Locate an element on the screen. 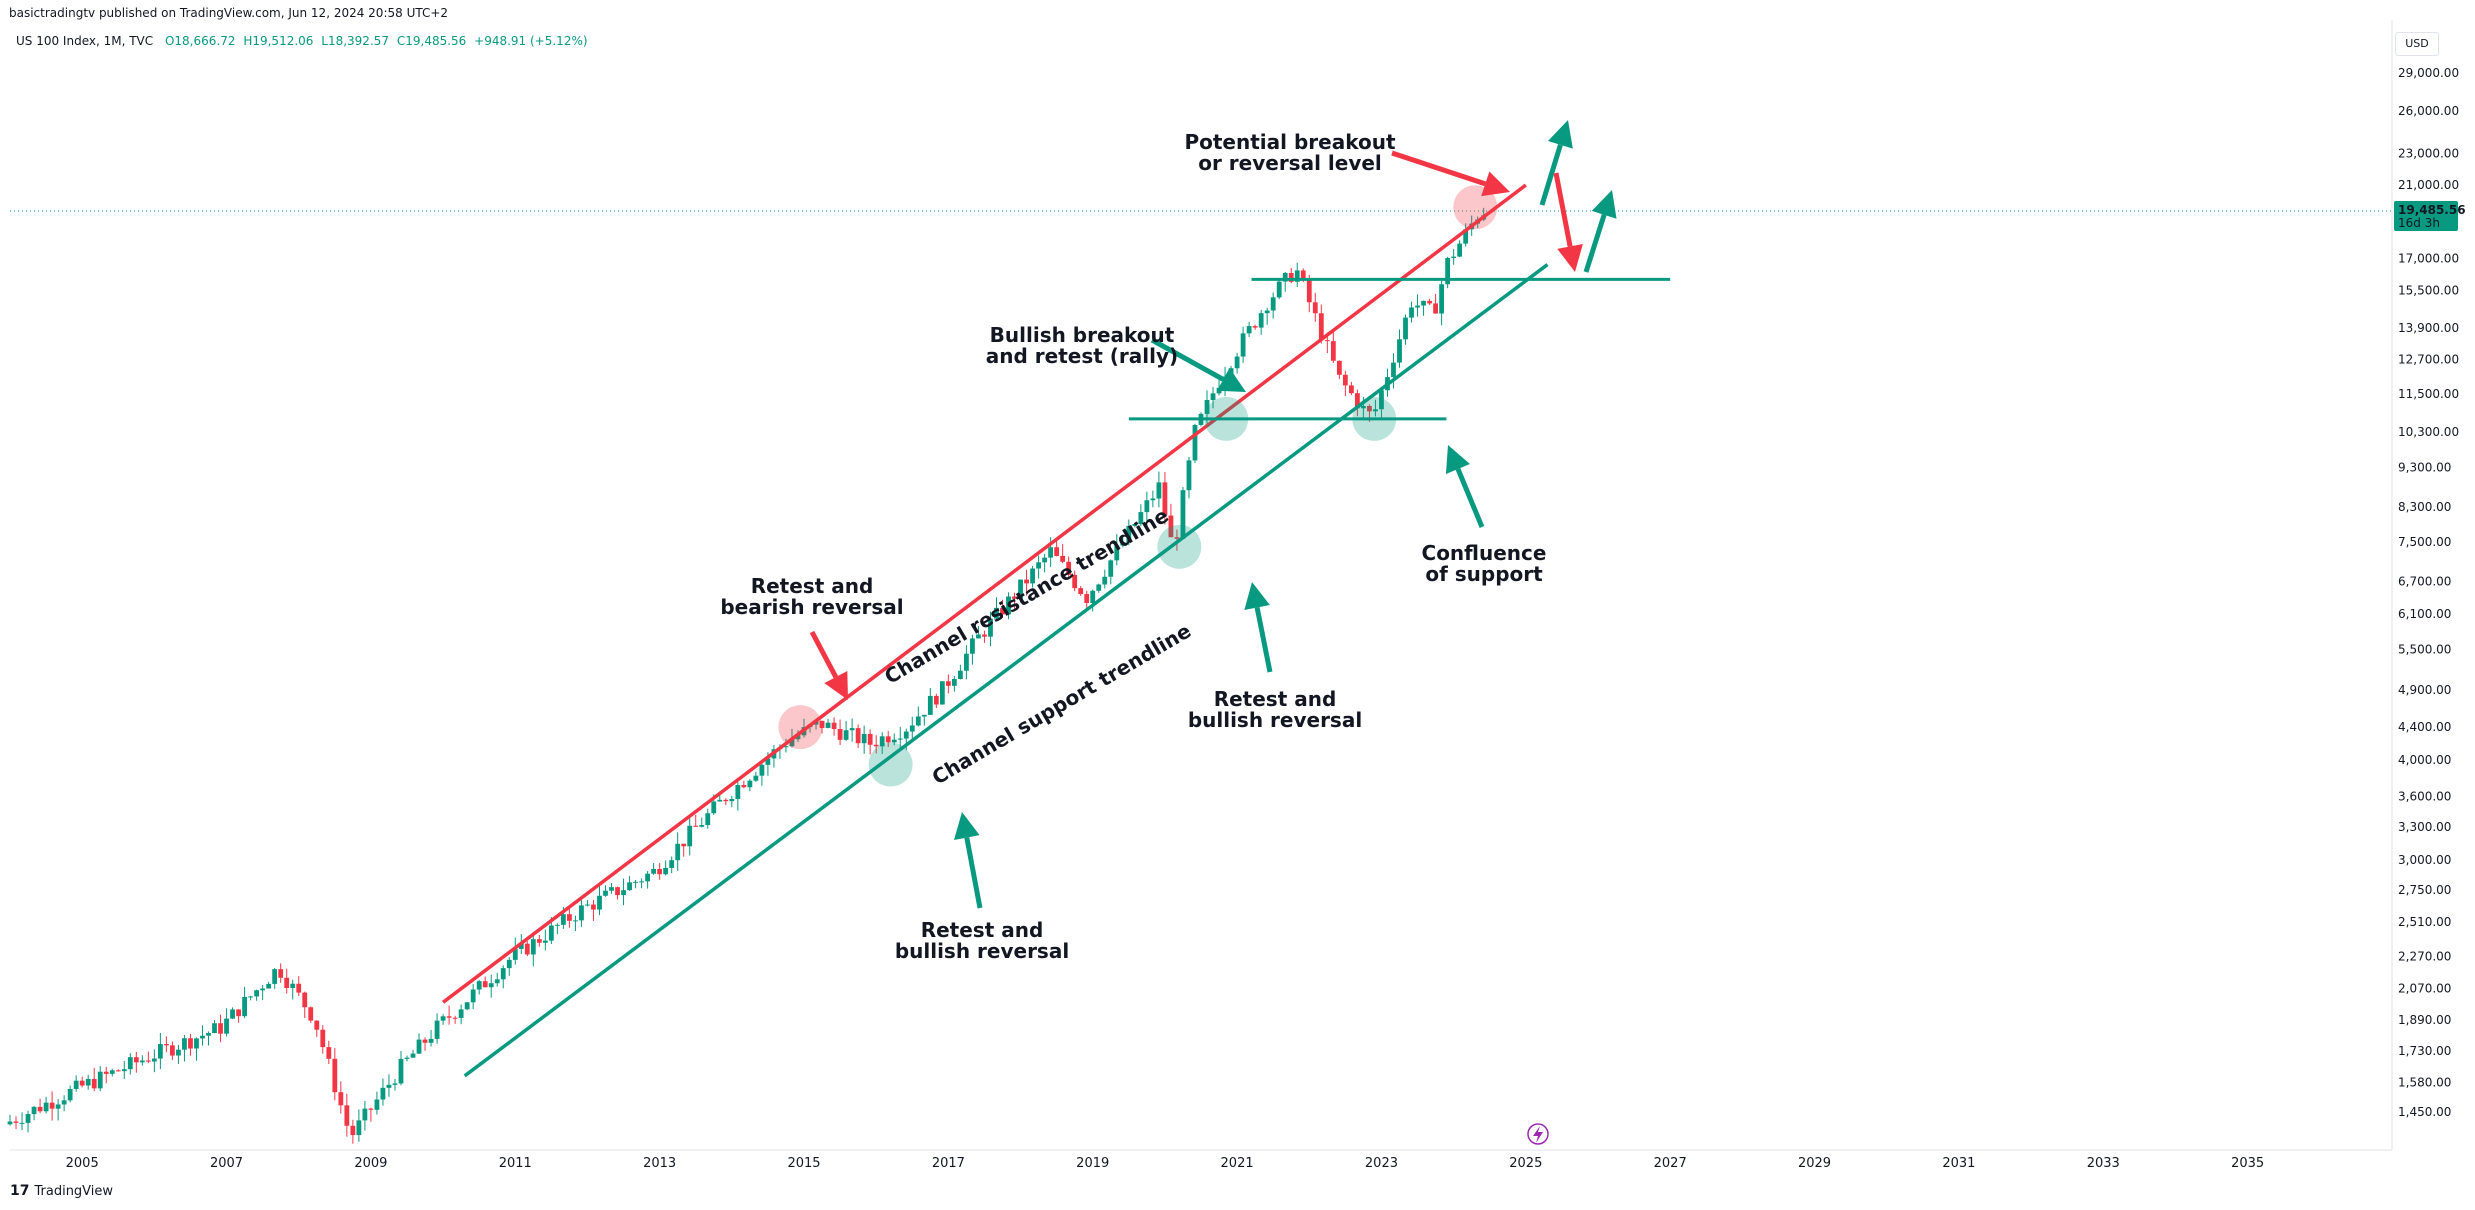 The height and width of the screenshot is (1210, 2475). y-tick-label: 1,450.00 is located at coordinates (2424, 1112).